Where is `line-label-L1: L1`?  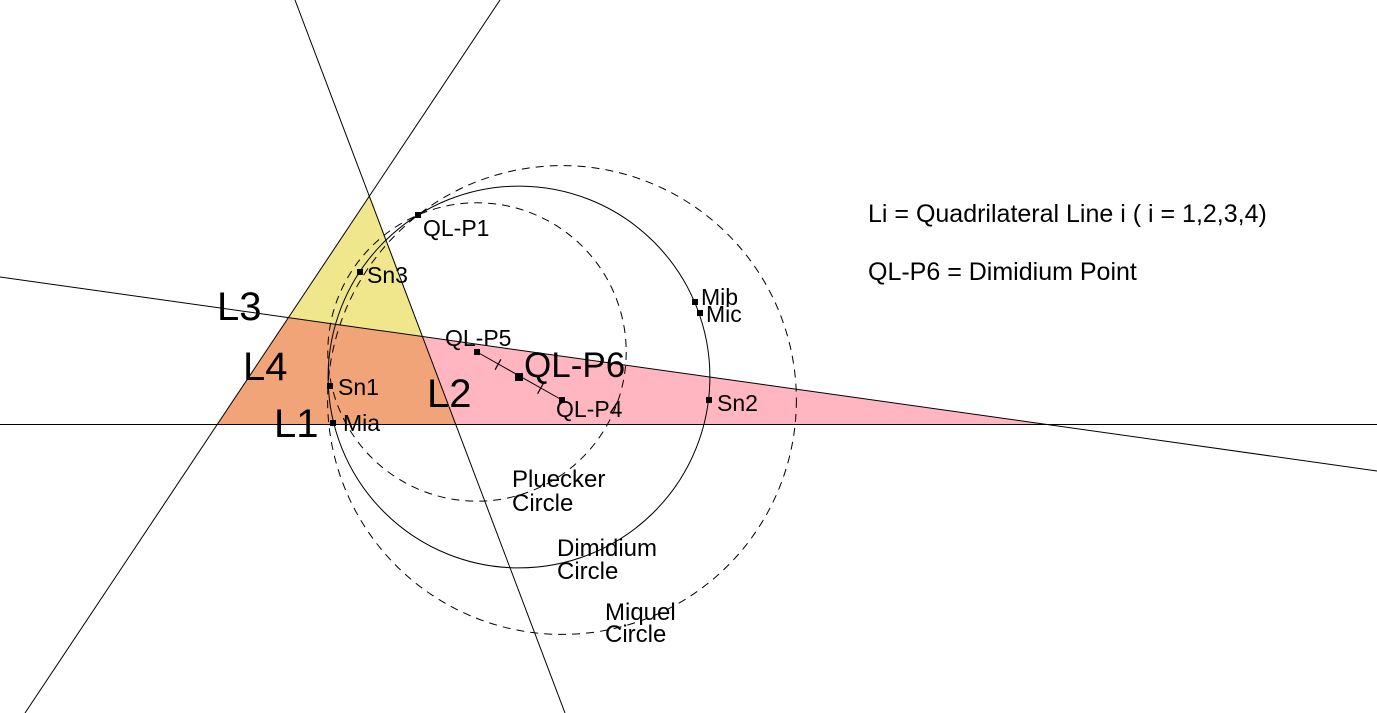 line-label-L1: L1 is located at coordinates (296, 424).